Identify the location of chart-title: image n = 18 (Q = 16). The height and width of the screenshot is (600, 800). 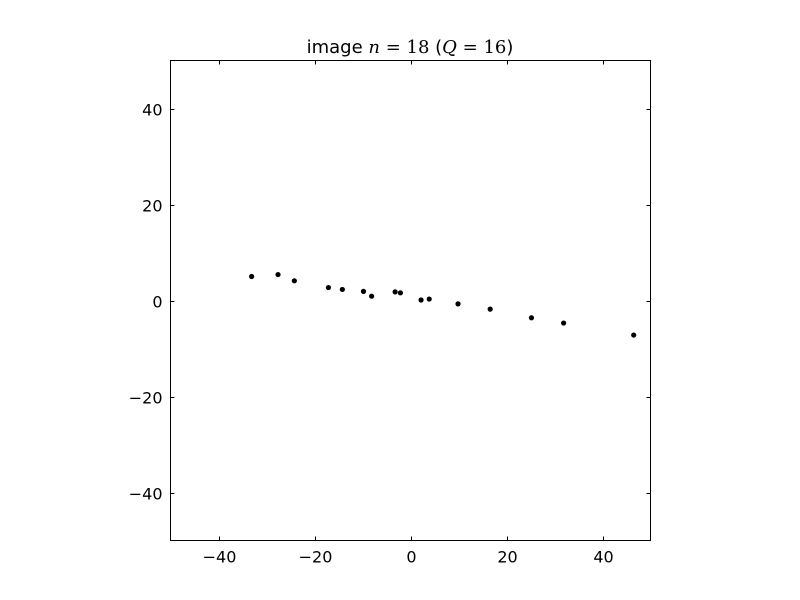
(410, 47).